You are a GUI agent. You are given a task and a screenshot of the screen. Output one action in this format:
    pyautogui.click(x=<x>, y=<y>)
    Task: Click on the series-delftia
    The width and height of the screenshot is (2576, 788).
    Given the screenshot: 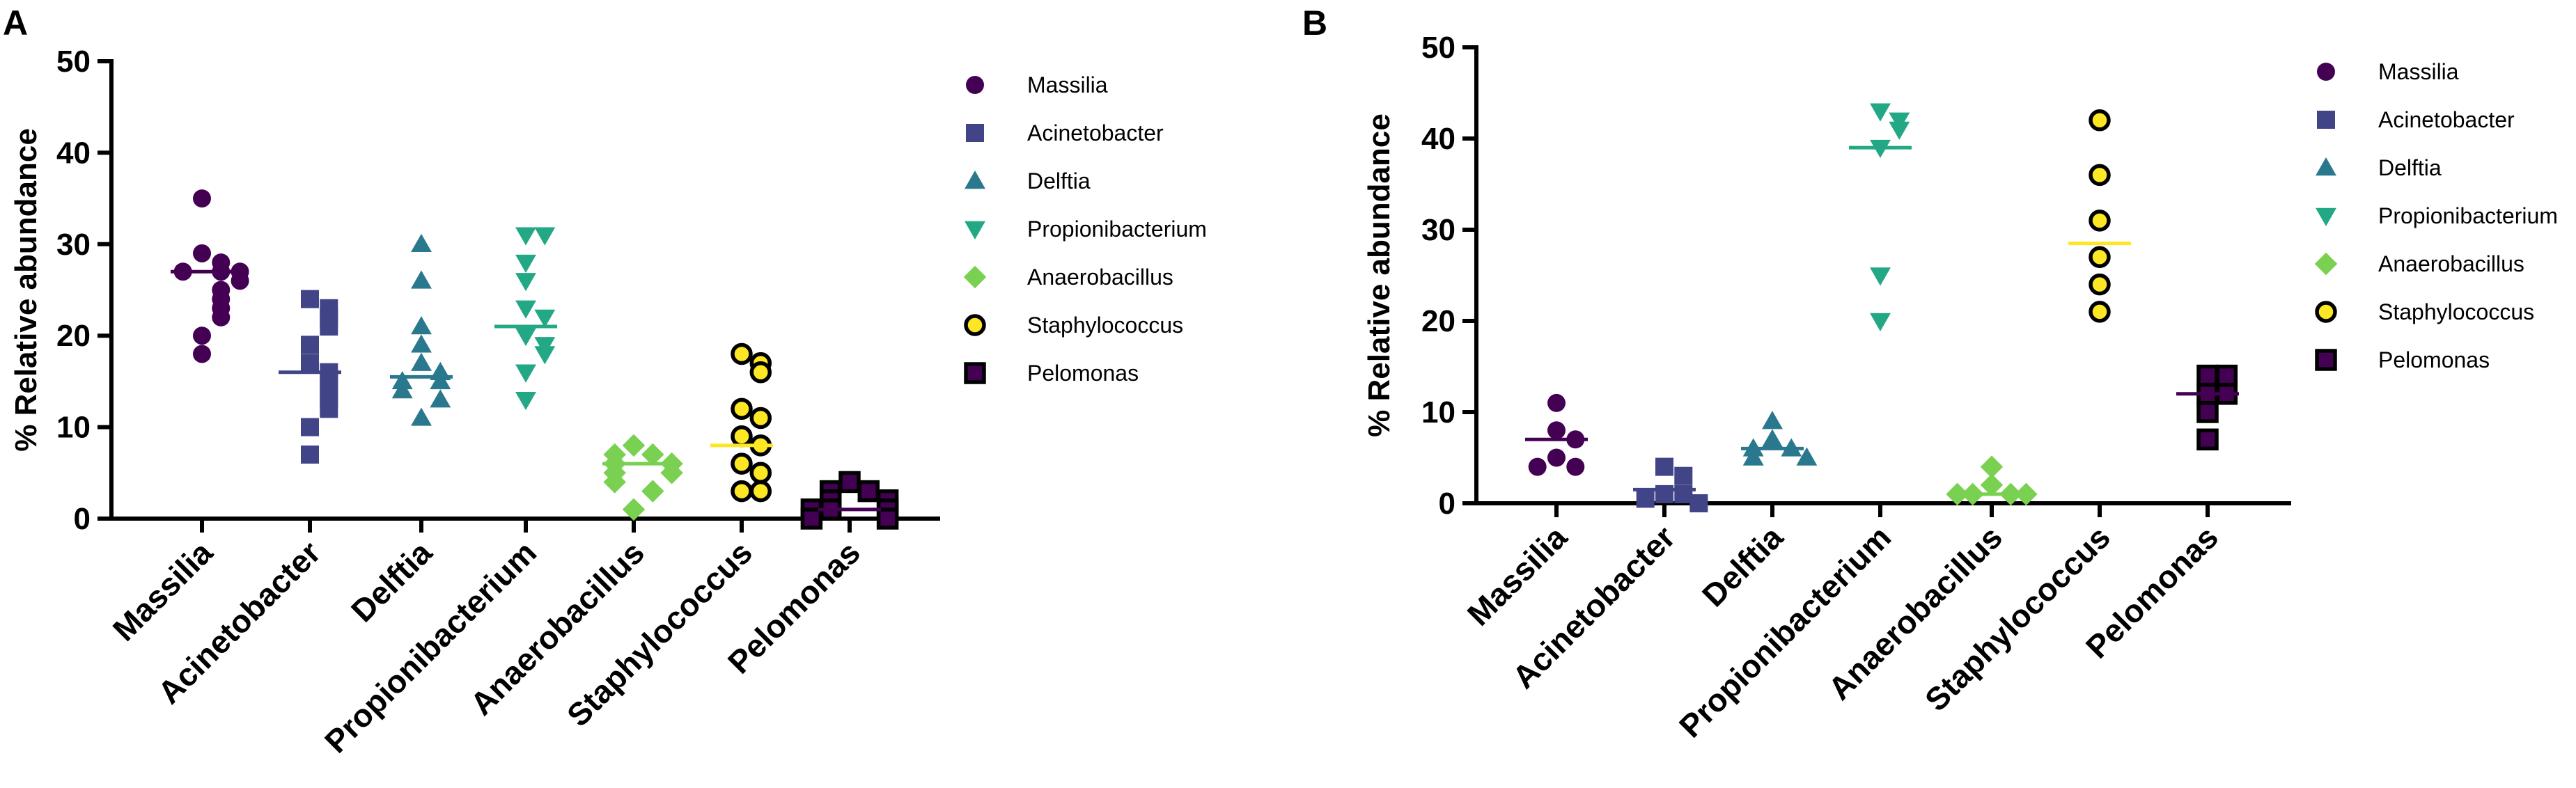 What is the action you would take?
    pyautogui.click(x=422, y=329)
    